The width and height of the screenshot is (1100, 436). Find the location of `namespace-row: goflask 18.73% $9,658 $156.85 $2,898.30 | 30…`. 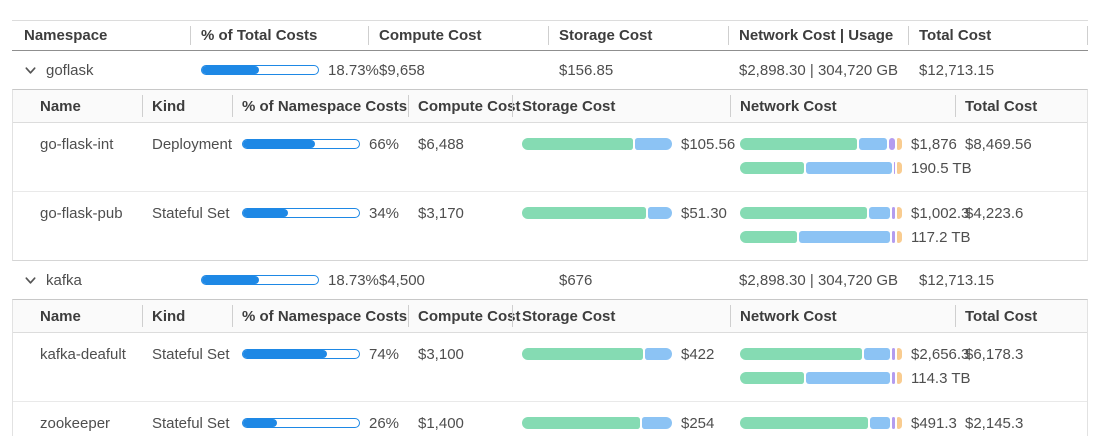

namespace-row: goflask 18.73% $9,658 $156.85 $2,898.30 | 30… is located at coordinates (550, 70).